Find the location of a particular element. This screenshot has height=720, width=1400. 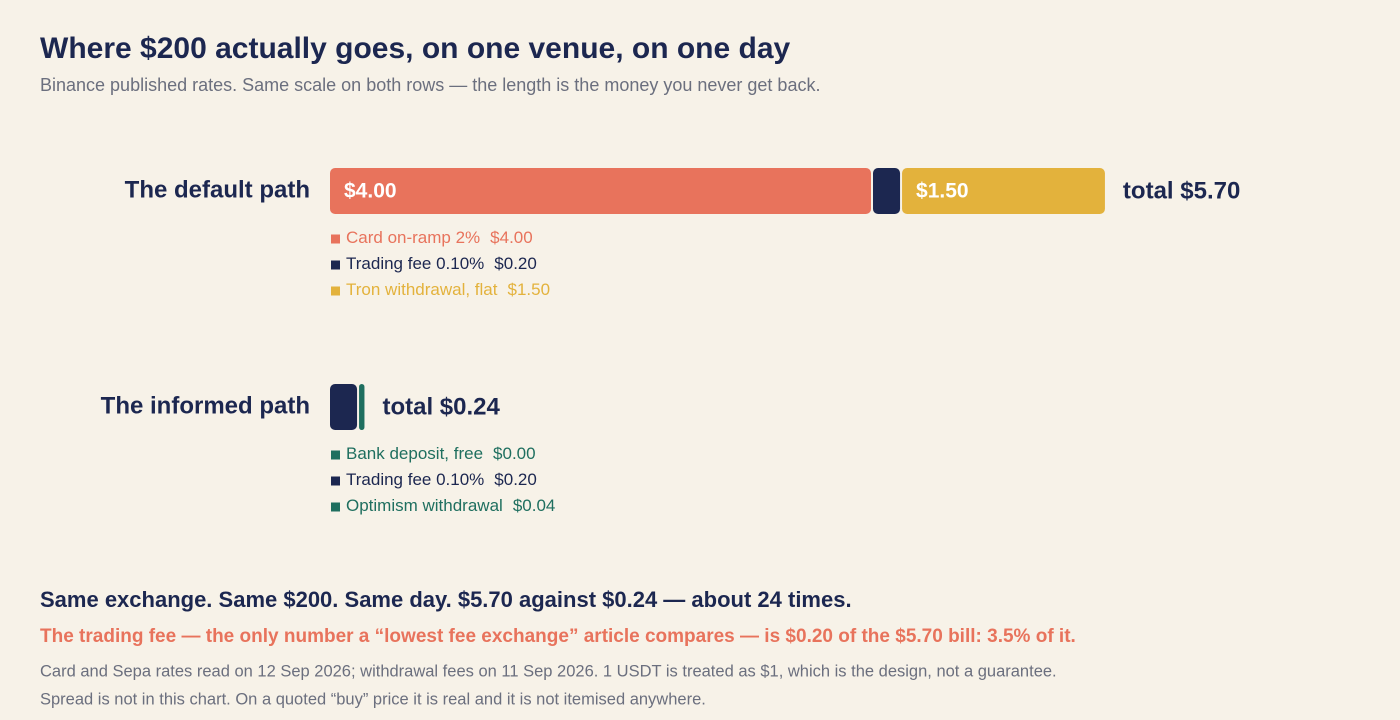

segment-label: $1.50 is located at coordinates (942, 191).